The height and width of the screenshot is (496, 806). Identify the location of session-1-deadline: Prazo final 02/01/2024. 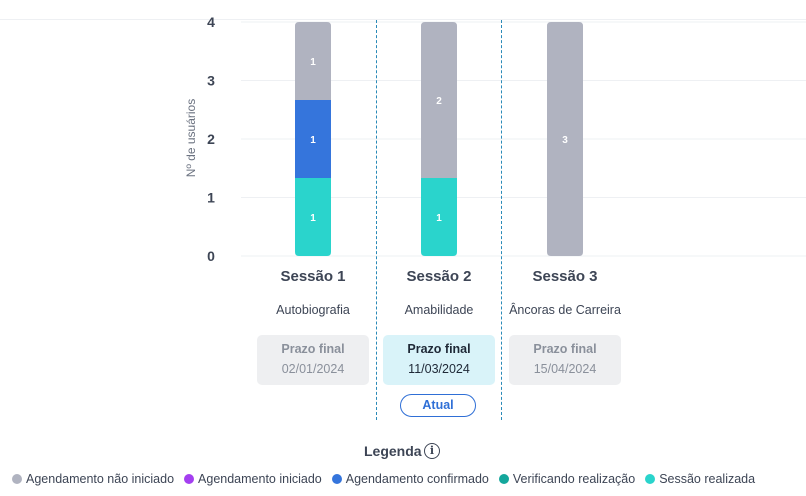
(313, 360).